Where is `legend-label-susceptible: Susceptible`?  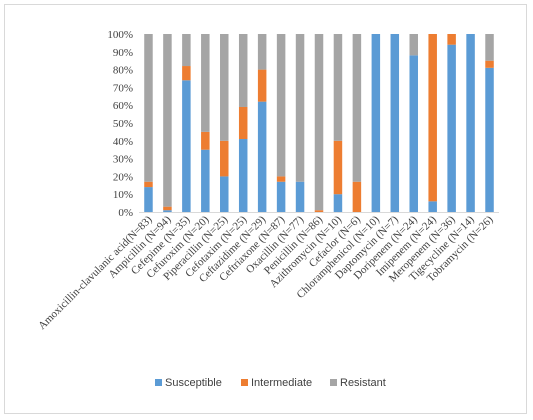 legend-label-susceptible: Susceptible is located at coordinates (193, 383).